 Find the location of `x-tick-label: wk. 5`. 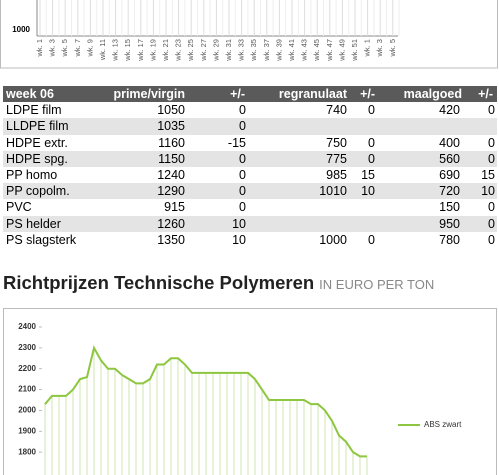

x-tick-label: wk. 5 is located at coordinates (64, 48).